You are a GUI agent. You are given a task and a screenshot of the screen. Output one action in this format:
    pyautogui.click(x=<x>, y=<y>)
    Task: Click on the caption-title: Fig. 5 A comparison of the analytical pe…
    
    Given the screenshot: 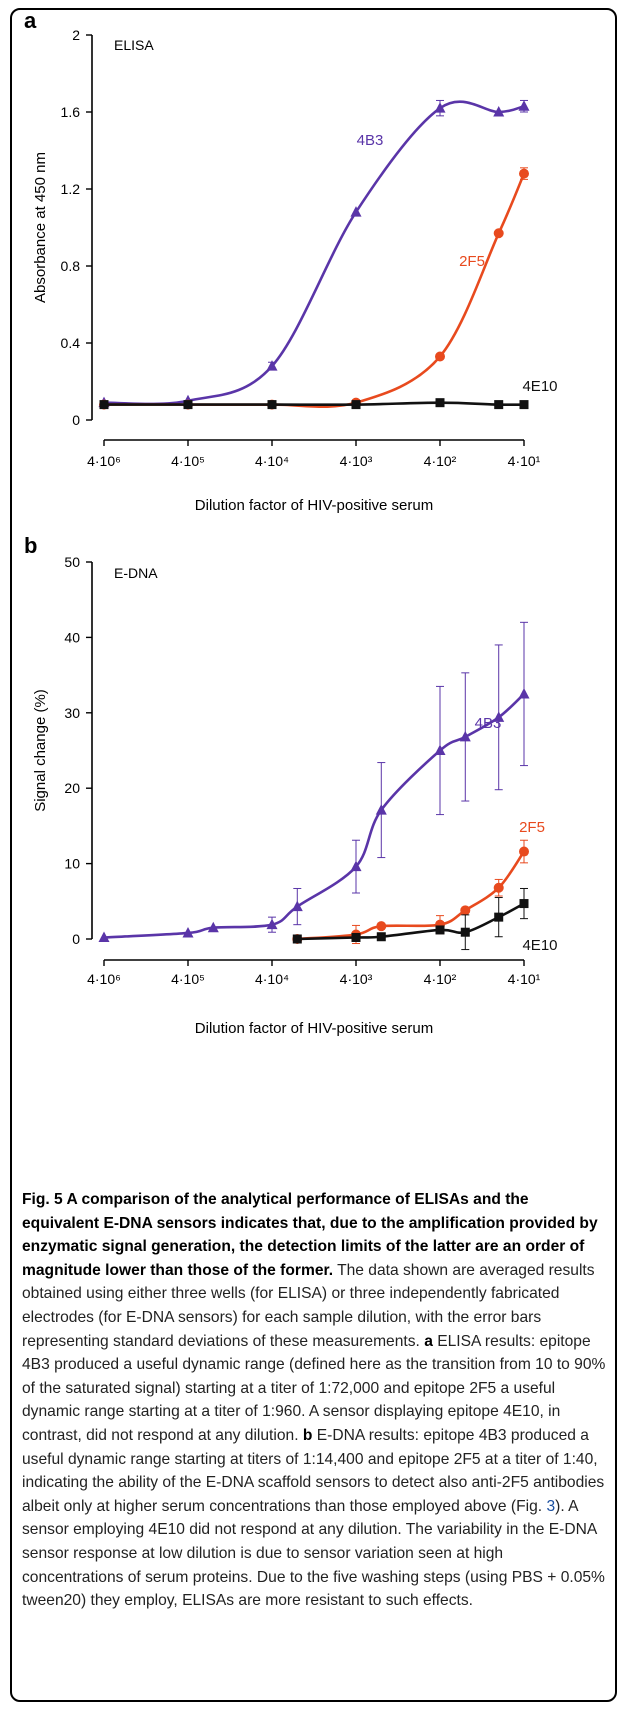 What is the action you would take?
    pyautogui.click(x=310, y=1235)
    